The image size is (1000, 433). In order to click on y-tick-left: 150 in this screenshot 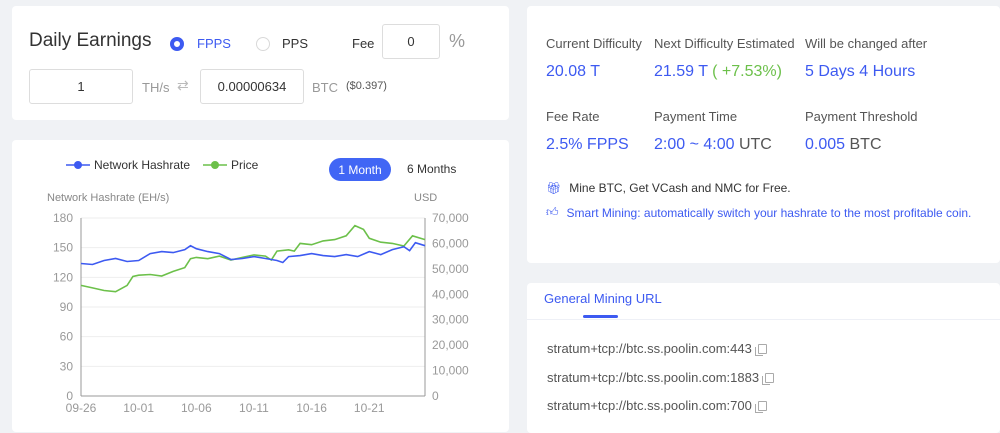, I will do `click(63, 248)`.